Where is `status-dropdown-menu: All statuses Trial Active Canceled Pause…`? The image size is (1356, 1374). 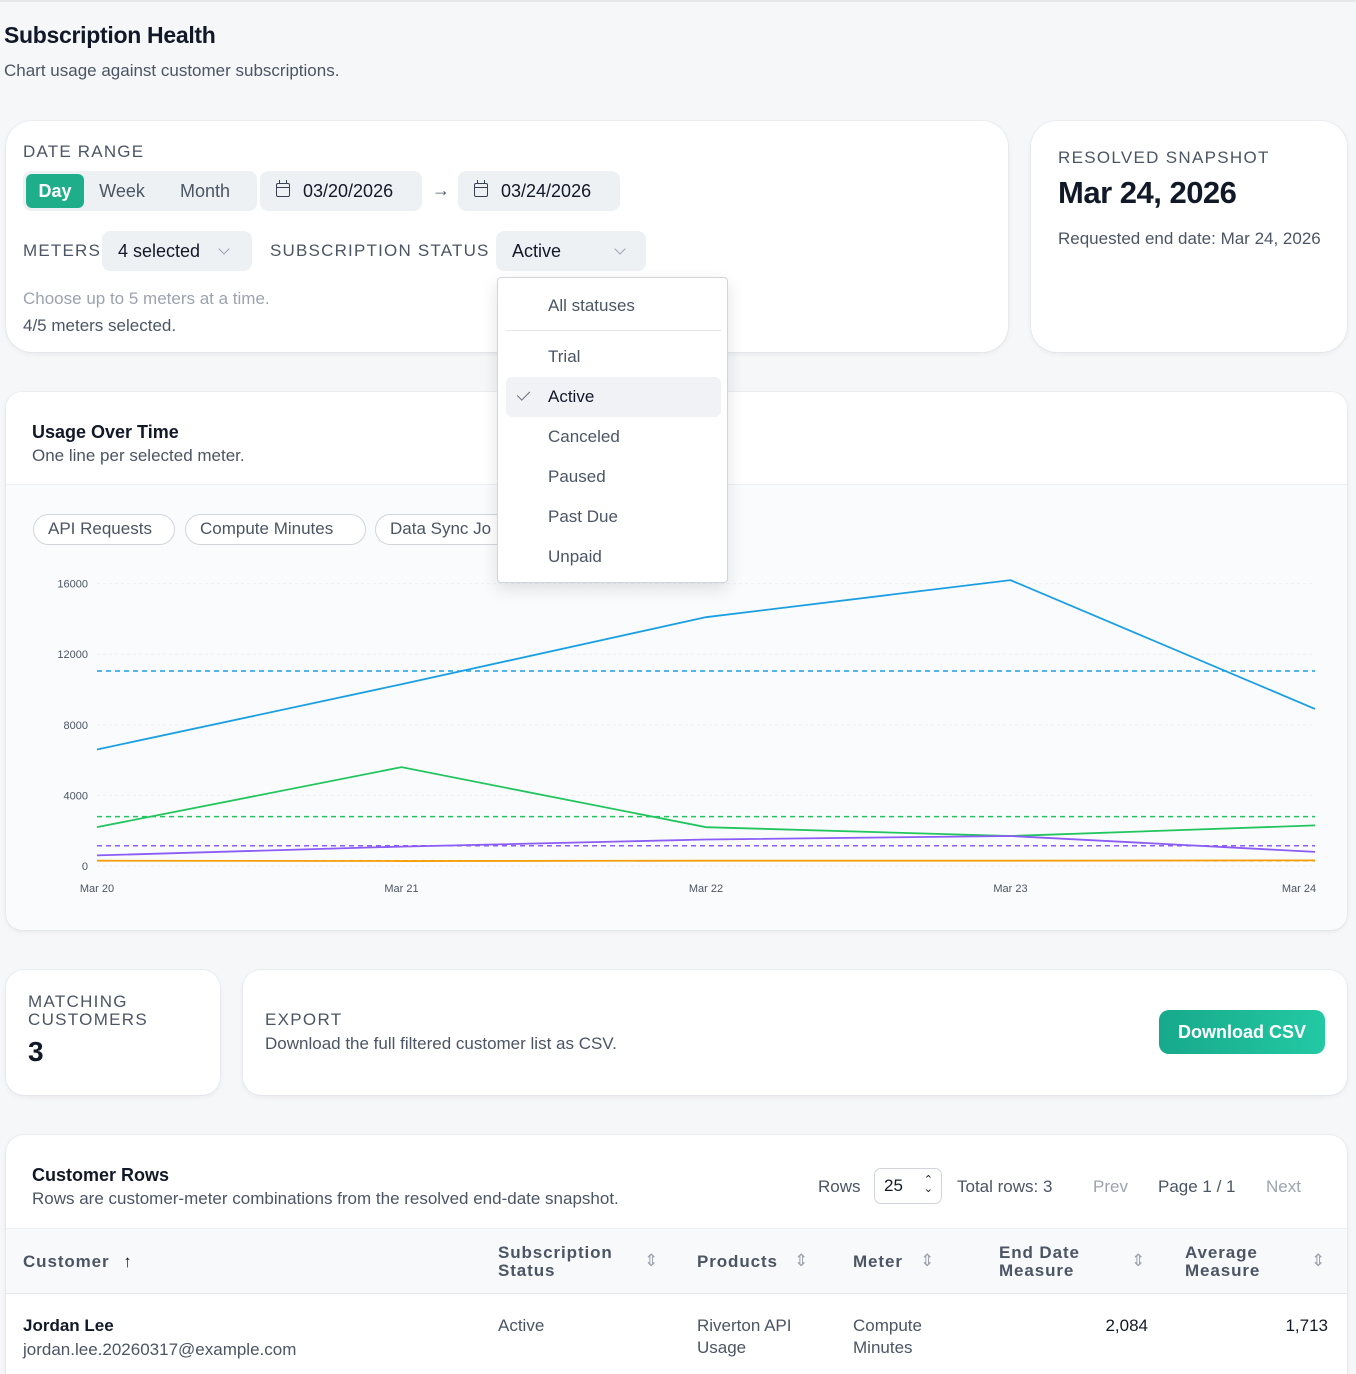 status-dropdown-menu: All statuses Trial Active Canceled Pause… is located at coordinates (612, 430).